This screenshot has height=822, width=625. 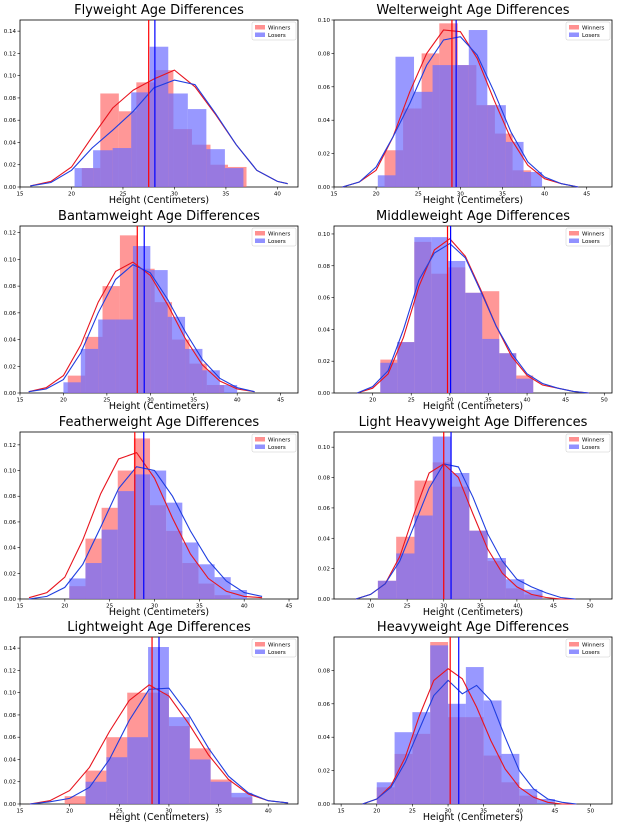 I want to click on chart-title: Light Heavyweight Age Differences, so click(x=473, y=422).